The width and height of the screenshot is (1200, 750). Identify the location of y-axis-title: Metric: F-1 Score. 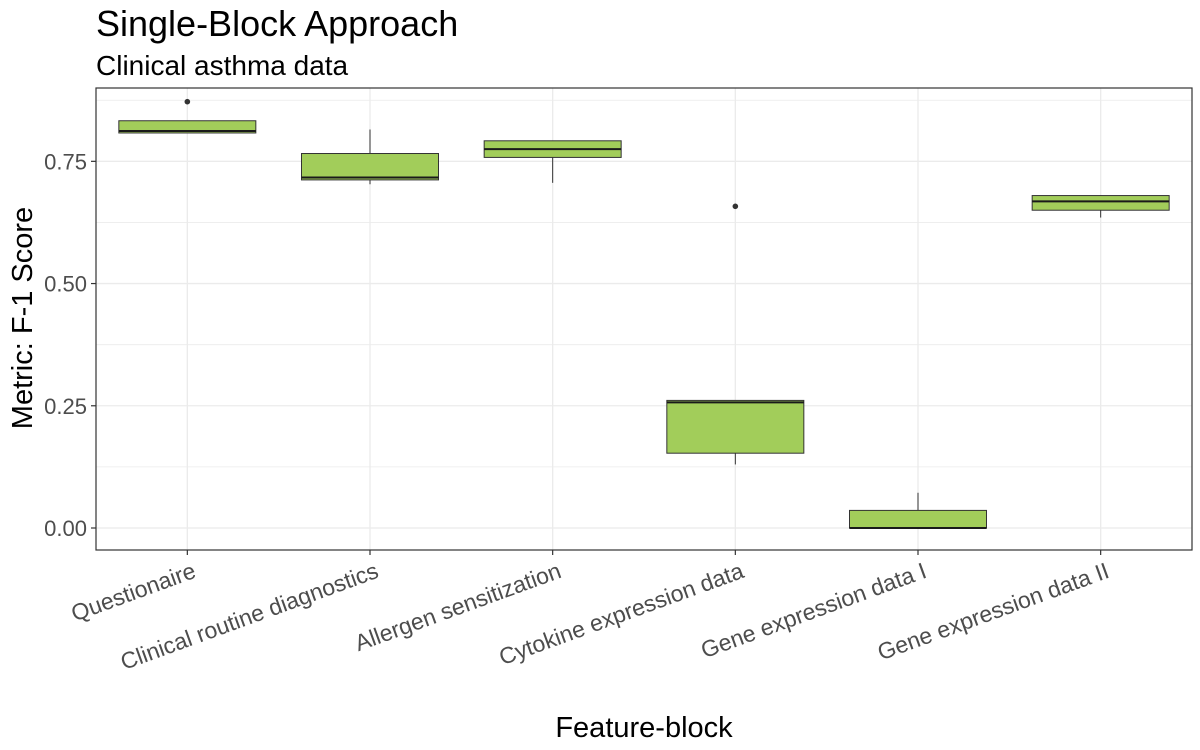
(23, 318).